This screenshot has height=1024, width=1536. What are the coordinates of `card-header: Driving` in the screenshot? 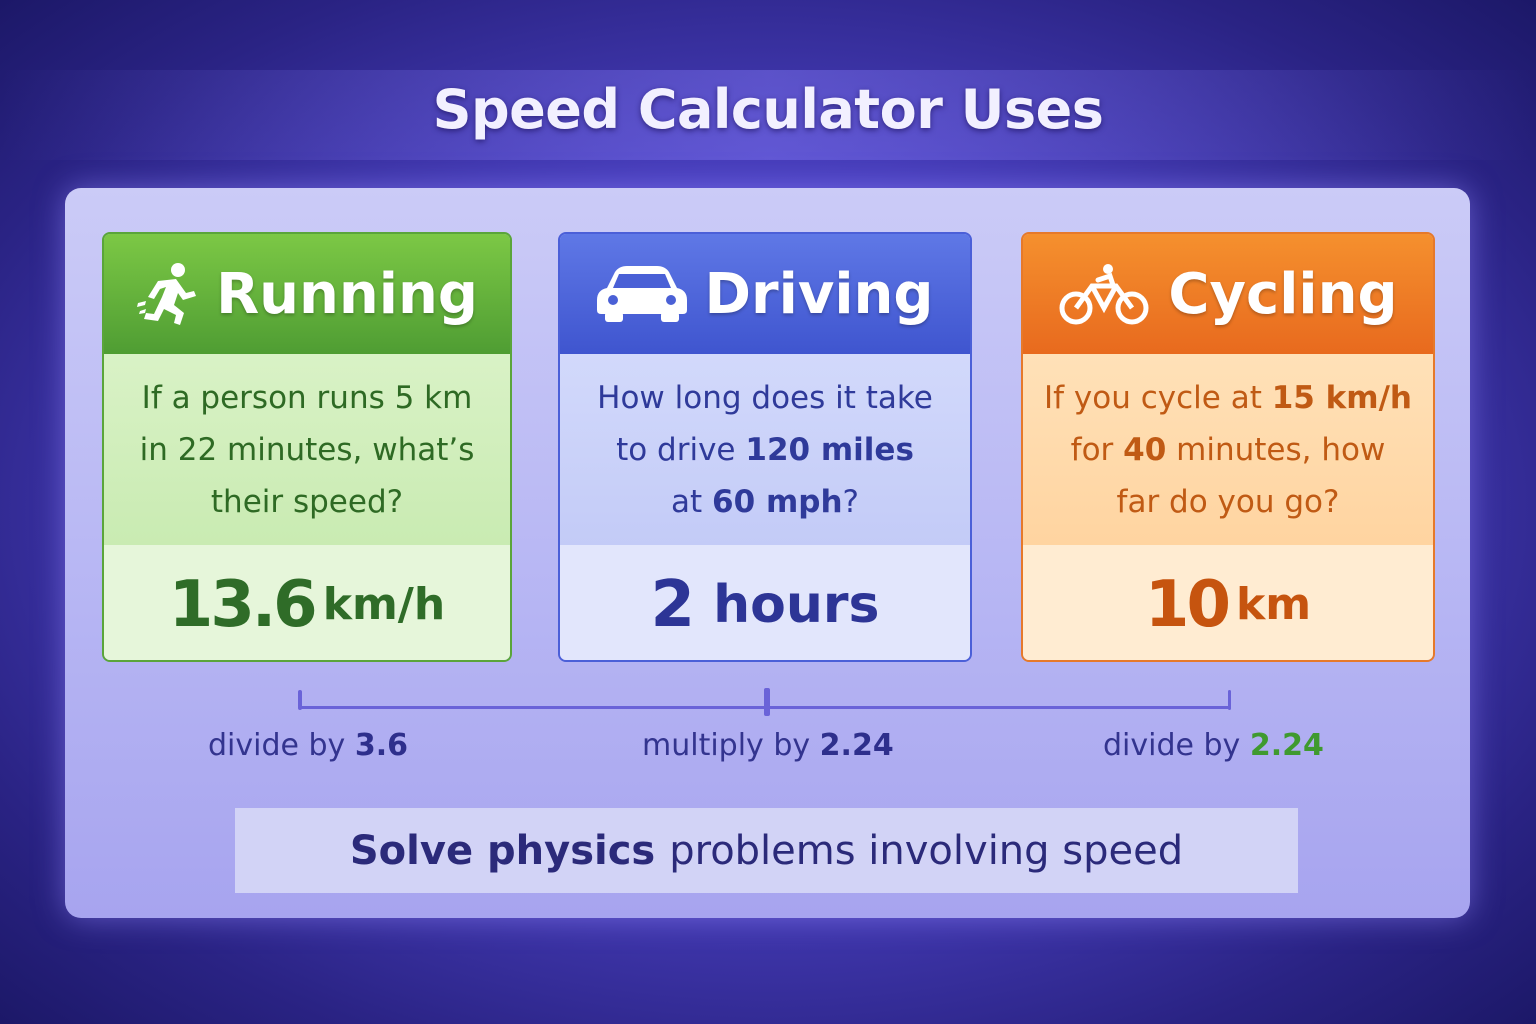 It's located at (765, 294).